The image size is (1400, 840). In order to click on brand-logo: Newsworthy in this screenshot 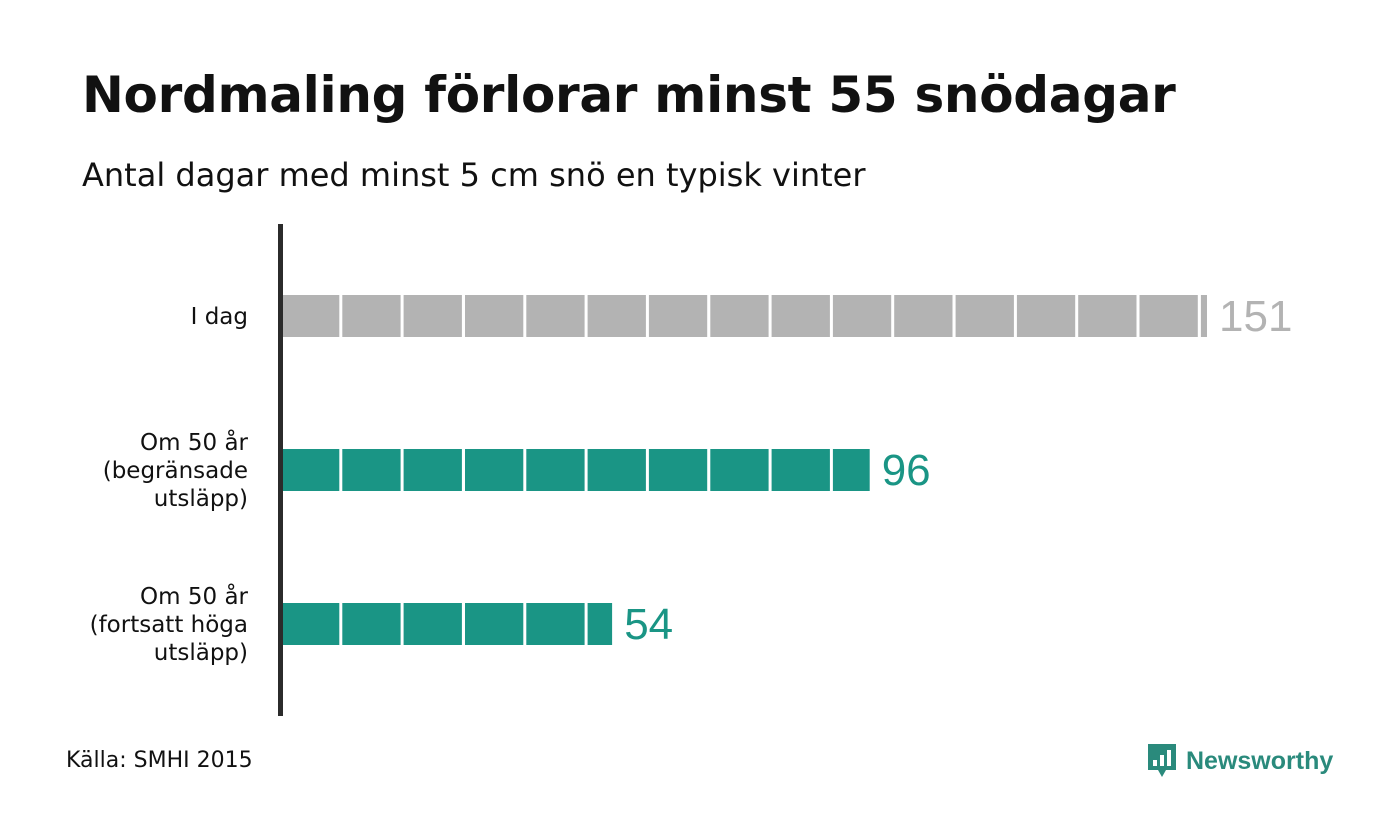, I will do `click(1239, 761)`.